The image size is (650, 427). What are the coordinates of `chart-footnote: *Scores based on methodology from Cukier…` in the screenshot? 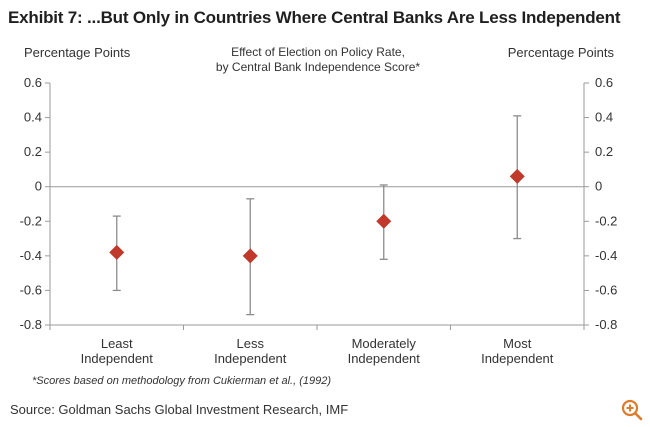 It's located at (181, 381).